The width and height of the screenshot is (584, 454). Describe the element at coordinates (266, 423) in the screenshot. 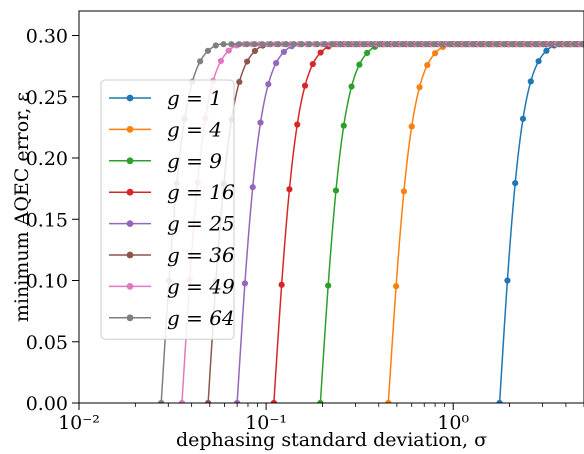

I see `x-tick-label: 10⁻¹` at that location.